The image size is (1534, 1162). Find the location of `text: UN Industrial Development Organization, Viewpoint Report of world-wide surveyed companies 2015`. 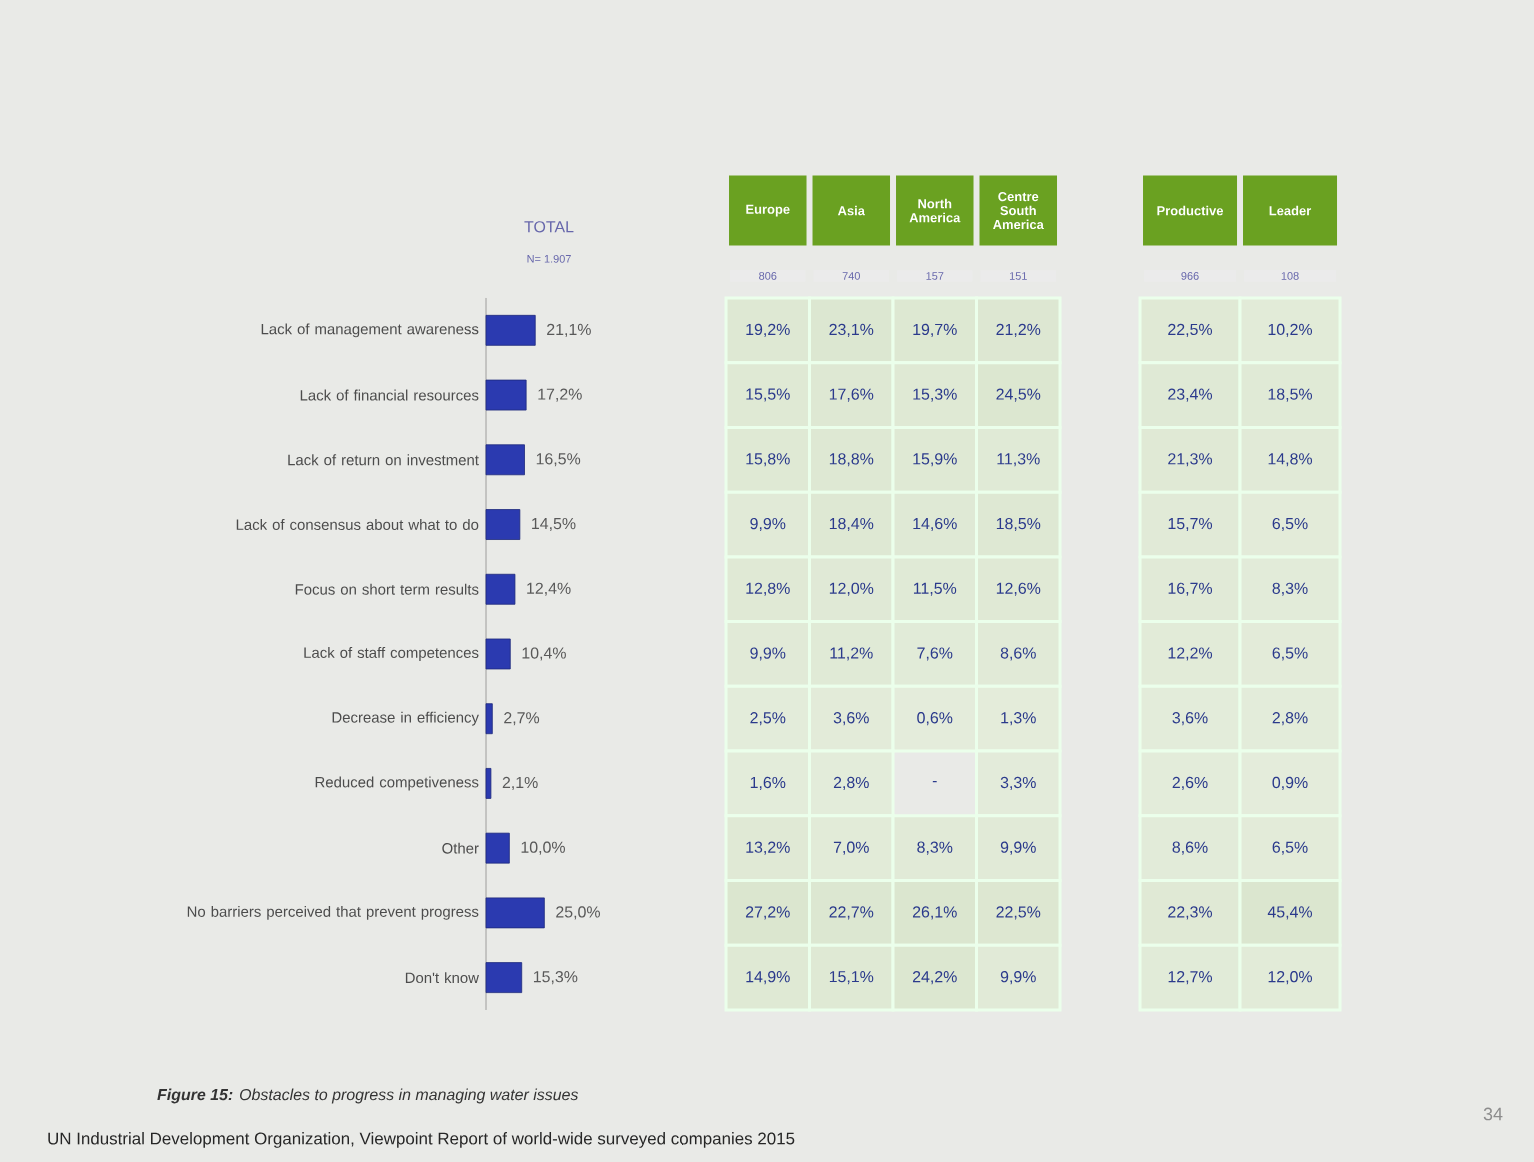

text: UN Industrial Development Organization, Viewpoint Report of world-wide surveyed companies 2015 is located at coordinates (421, 1140).